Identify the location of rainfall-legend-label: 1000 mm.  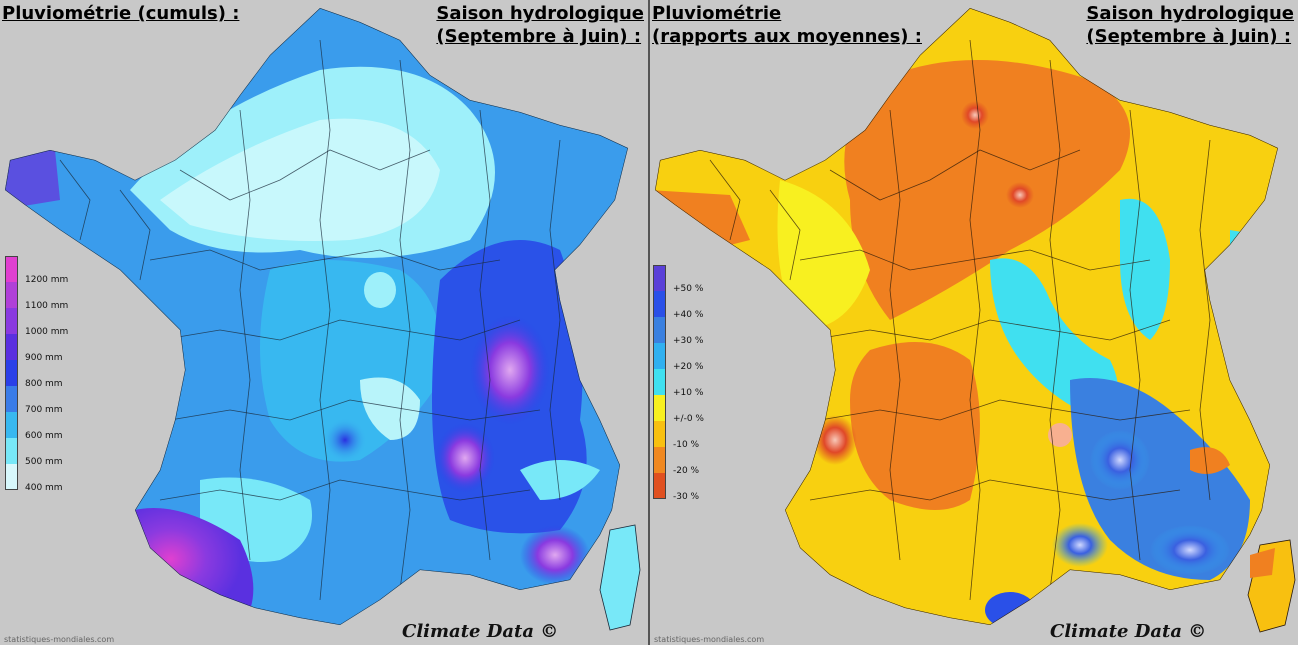
(47, 332).